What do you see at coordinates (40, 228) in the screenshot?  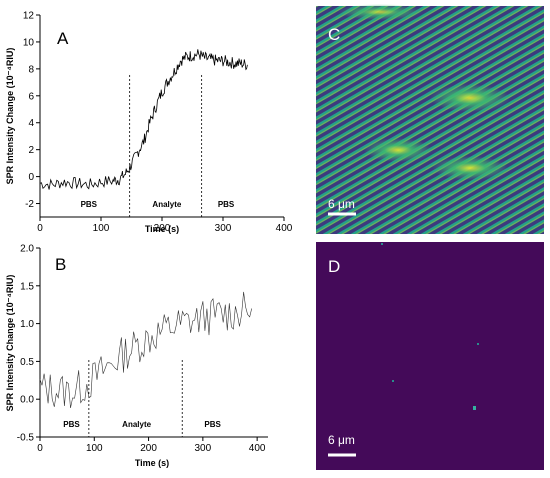 I see `panel-a-x-tick-label: 0` at bounding box center [40, 228].